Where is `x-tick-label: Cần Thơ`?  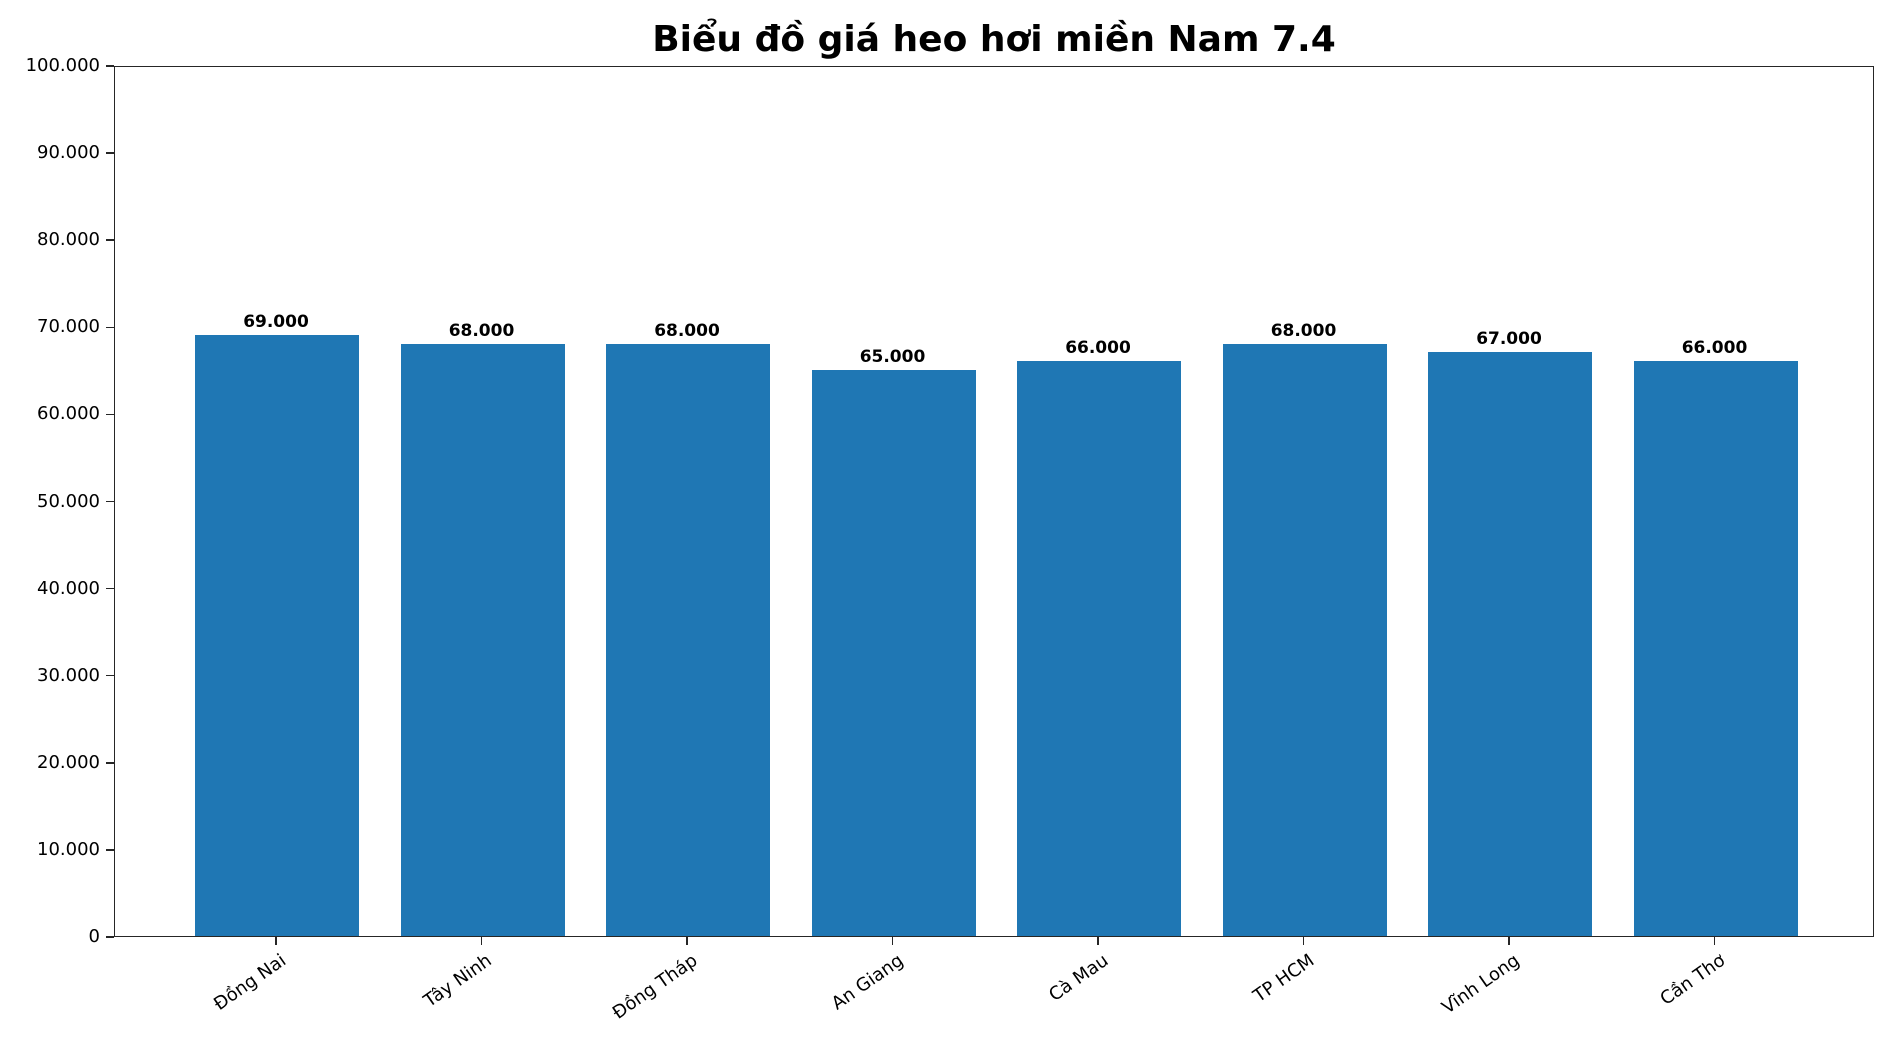
x-tick-label: Cần Thơ is located at coordinates (1692, 980).